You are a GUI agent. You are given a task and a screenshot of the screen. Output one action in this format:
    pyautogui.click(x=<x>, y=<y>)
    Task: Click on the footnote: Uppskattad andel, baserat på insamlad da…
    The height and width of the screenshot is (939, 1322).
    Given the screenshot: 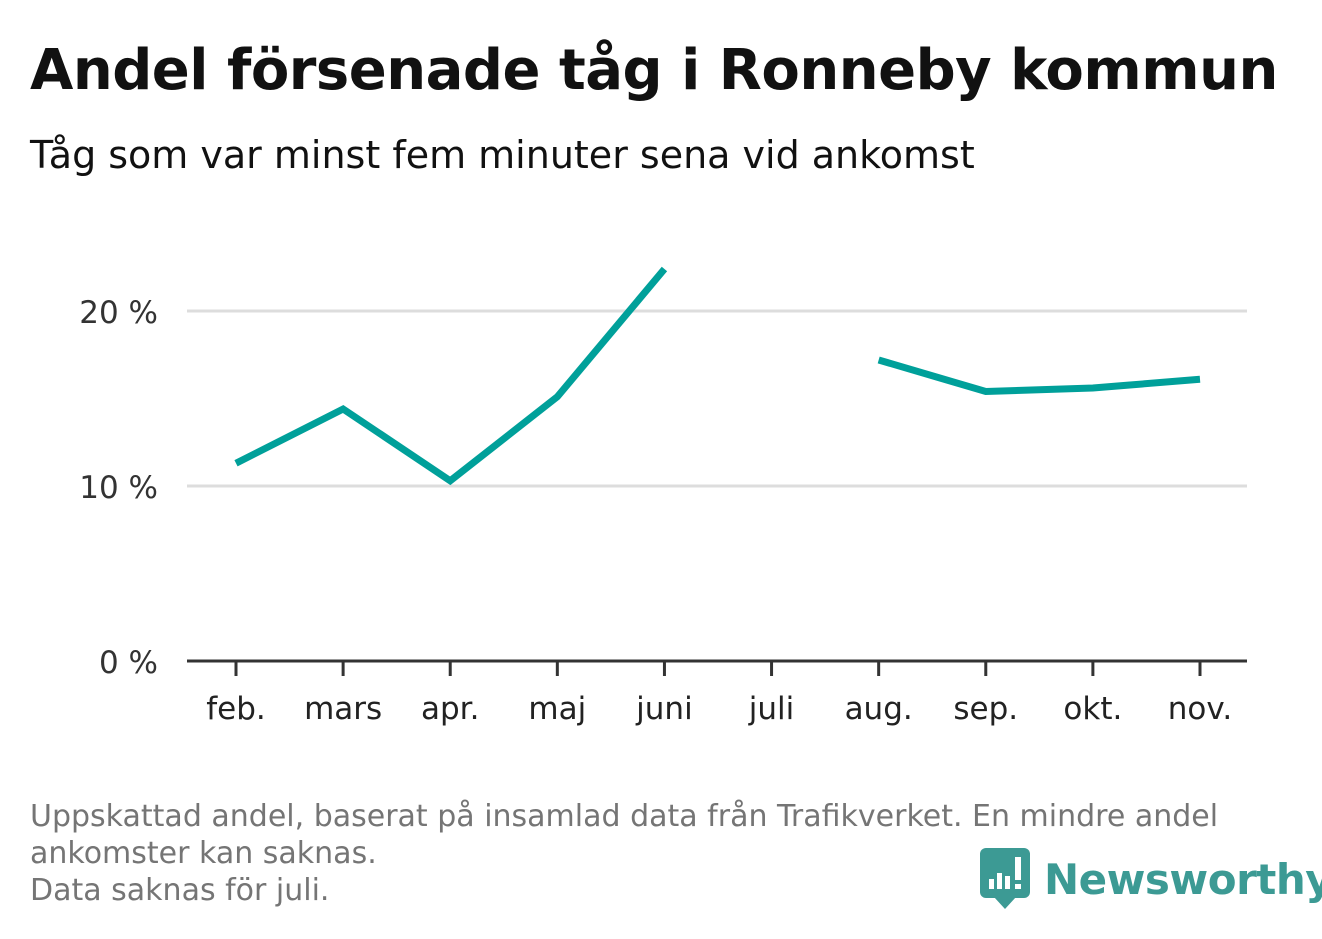 What is the action you would take?
    pyautogui.click(x=624, y=853)
    